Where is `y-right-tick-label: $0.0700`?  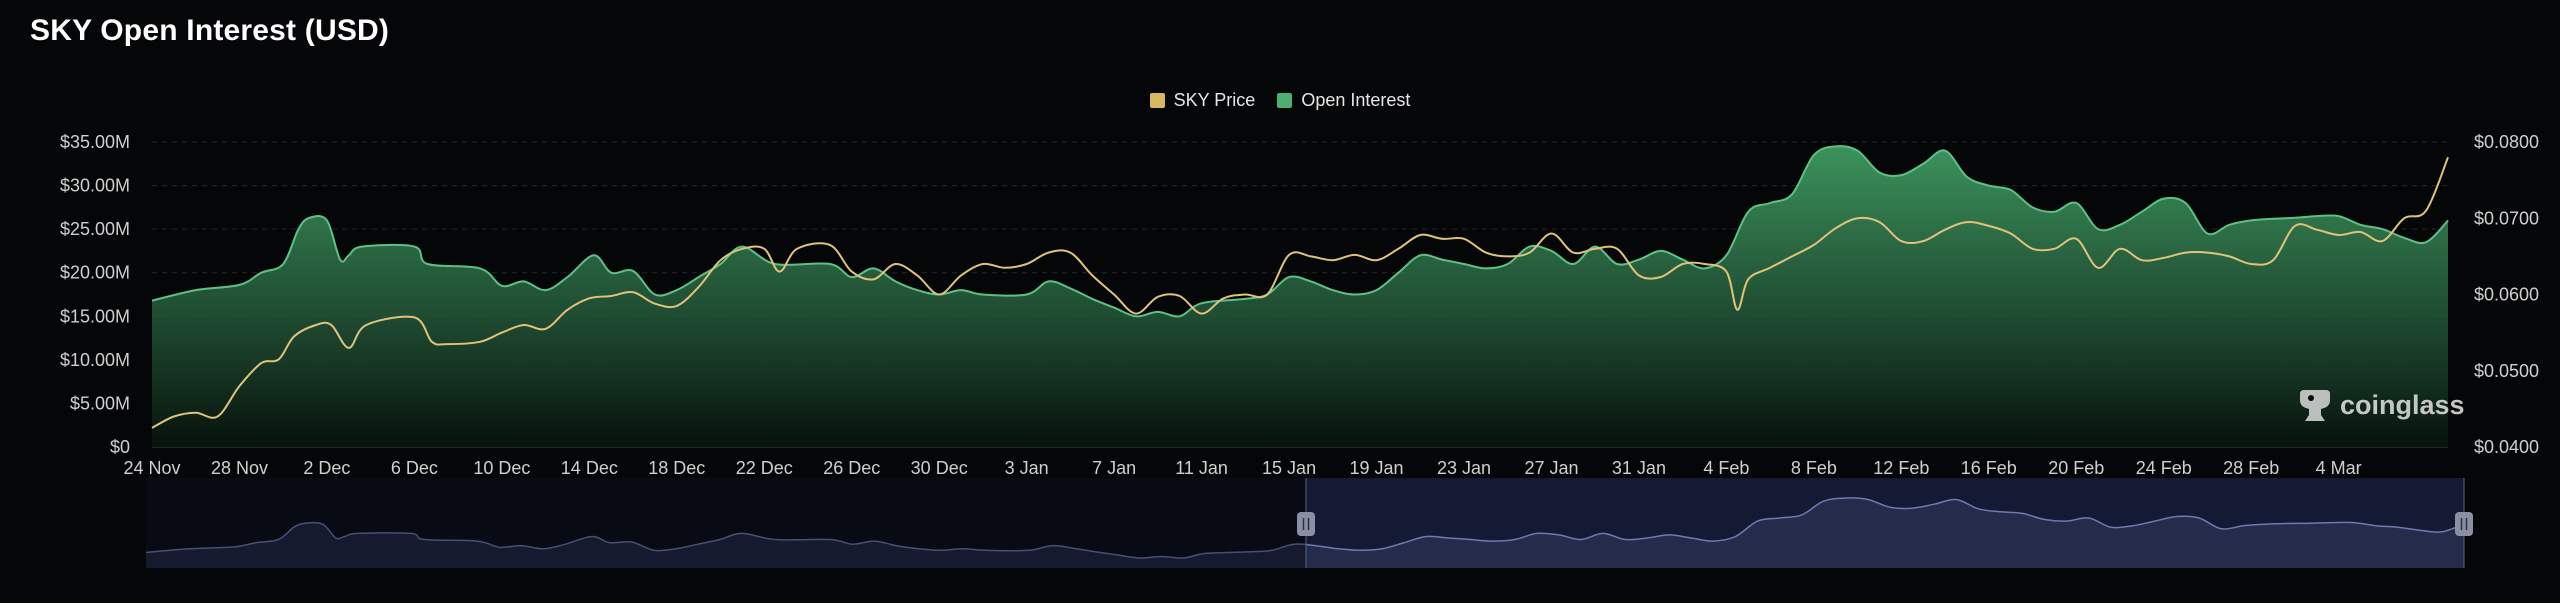 y-right-tick-label: $0.0700 is located at coordinates (2506, 218).